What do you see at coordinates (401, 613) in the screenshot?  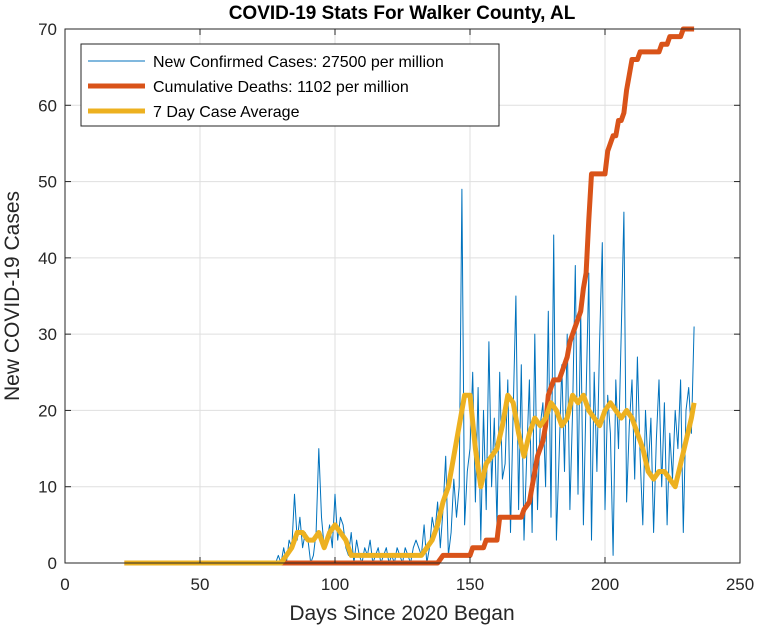 I see `x-axis-label: Days Since 2020 Began` at bounding box center [401, 613].